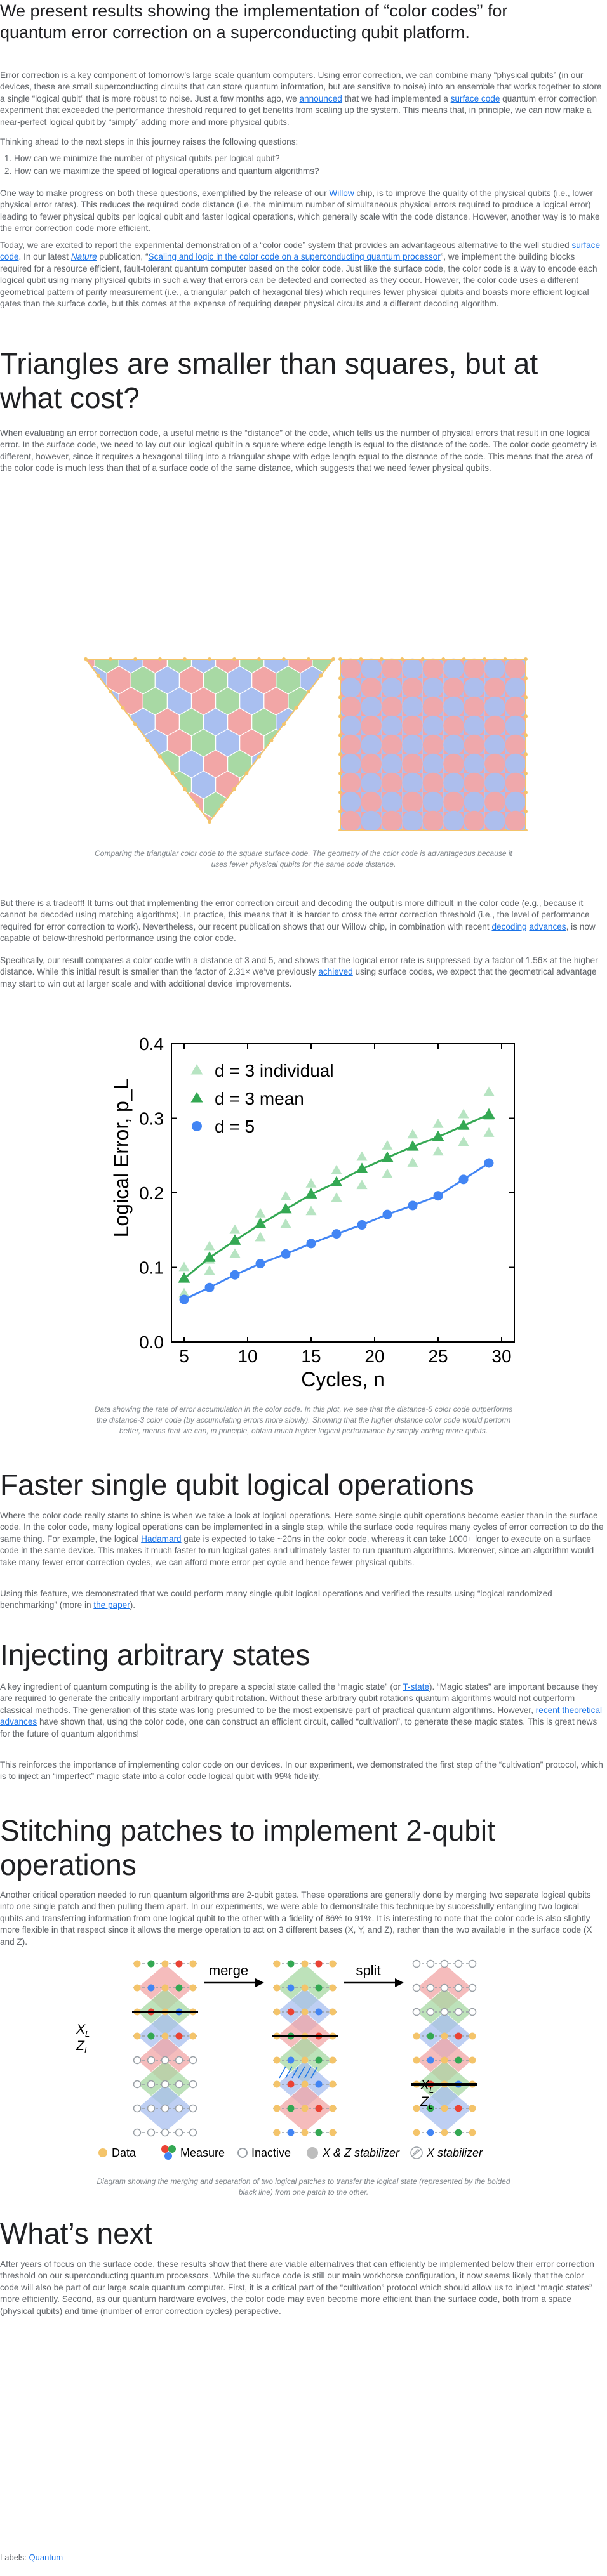 The height and width of the screenshot is (2576, 607). What do you see at coordinates (161, 1539) in the screenshot?
I see `hadamard-link: Hadamard` at bounding box center [161, 1539].